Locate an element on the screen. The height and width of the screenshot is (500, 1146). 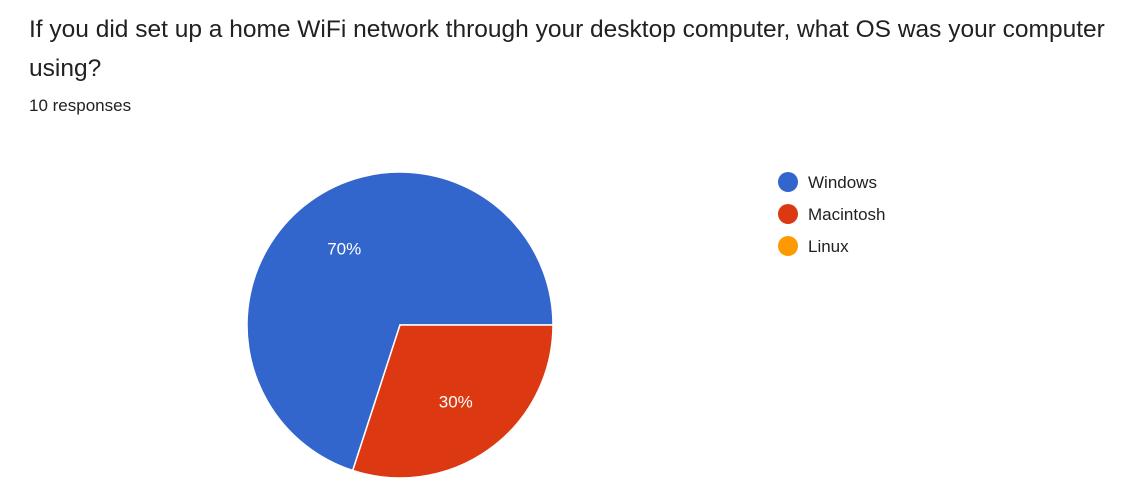
legend-label-windows: Windows is located at coordinates (842, 182).